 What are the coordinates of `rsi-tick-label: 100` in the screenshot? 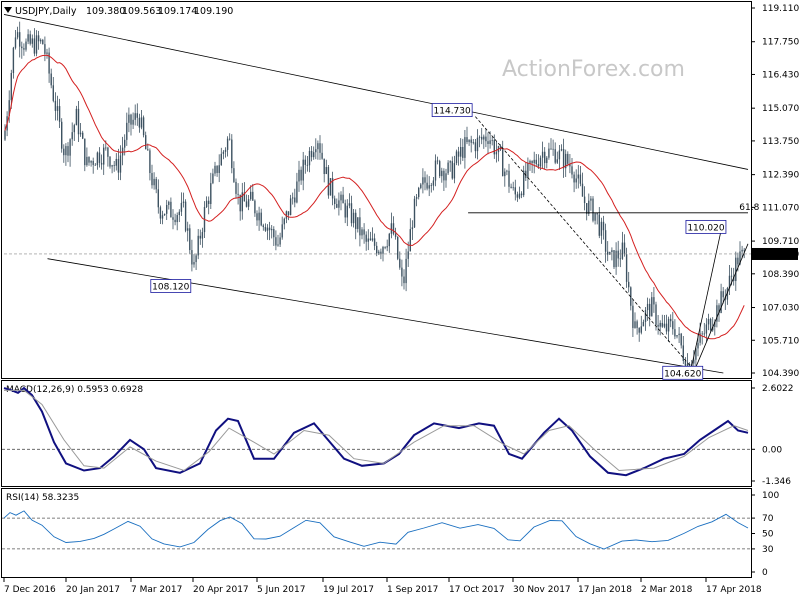 It's located at (770, 496).